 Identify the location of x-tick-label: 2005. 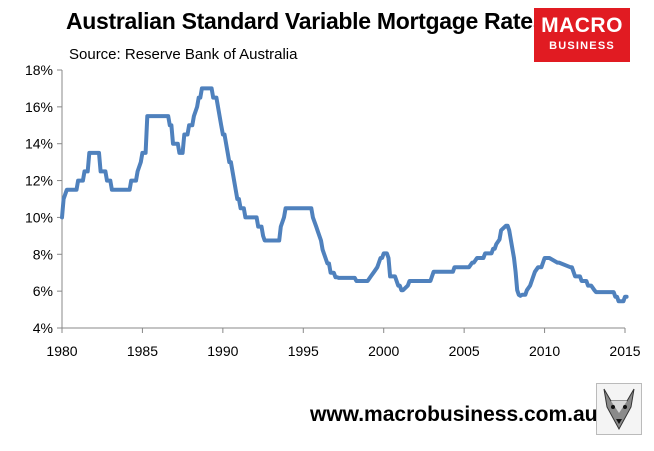
(464, 351).